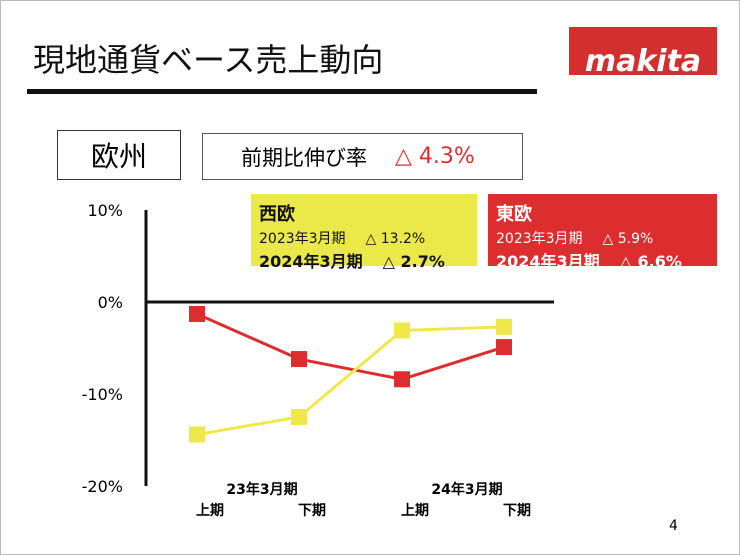 The image size is (740, 555). What do you see at coordinates (102, 394) in the screenshot?
I see `y-tick-label: -10%` at bounding box center [102, 394].